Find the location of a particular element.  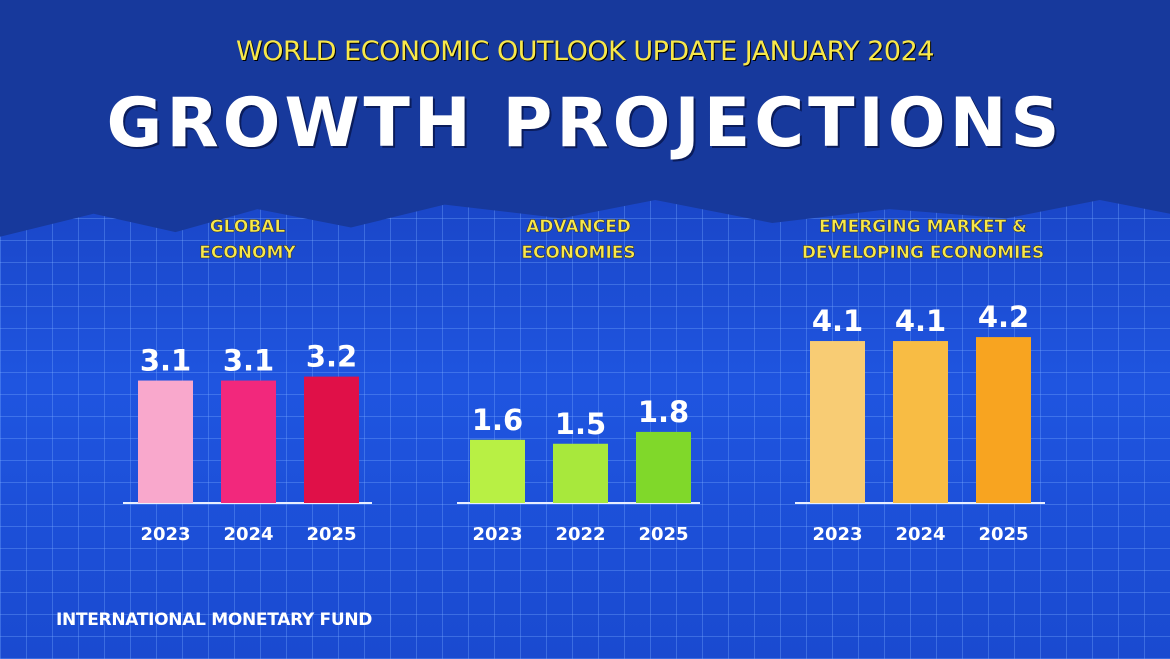

panel-title: ADVANCED is located at coordinates (578, 227).